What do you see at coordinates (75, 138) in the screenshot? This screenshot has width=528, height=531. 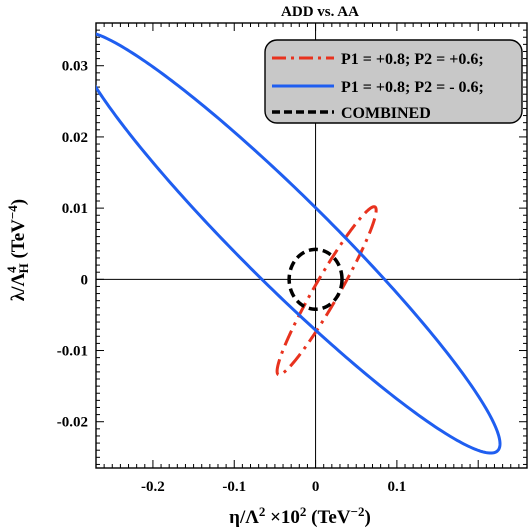 I see `y-tick-label: 0.02` at bounding box center [75, 138].